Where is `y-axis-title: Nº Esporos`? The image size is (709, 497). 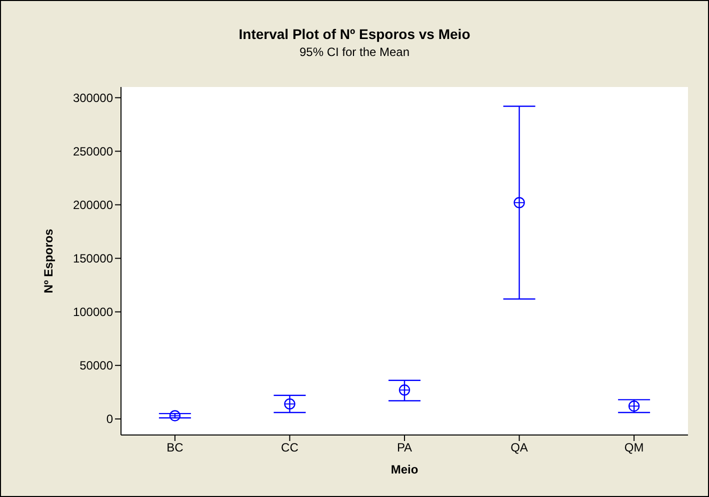
y-axis-title: Nº Esporos is located at coordinates (48, 261).